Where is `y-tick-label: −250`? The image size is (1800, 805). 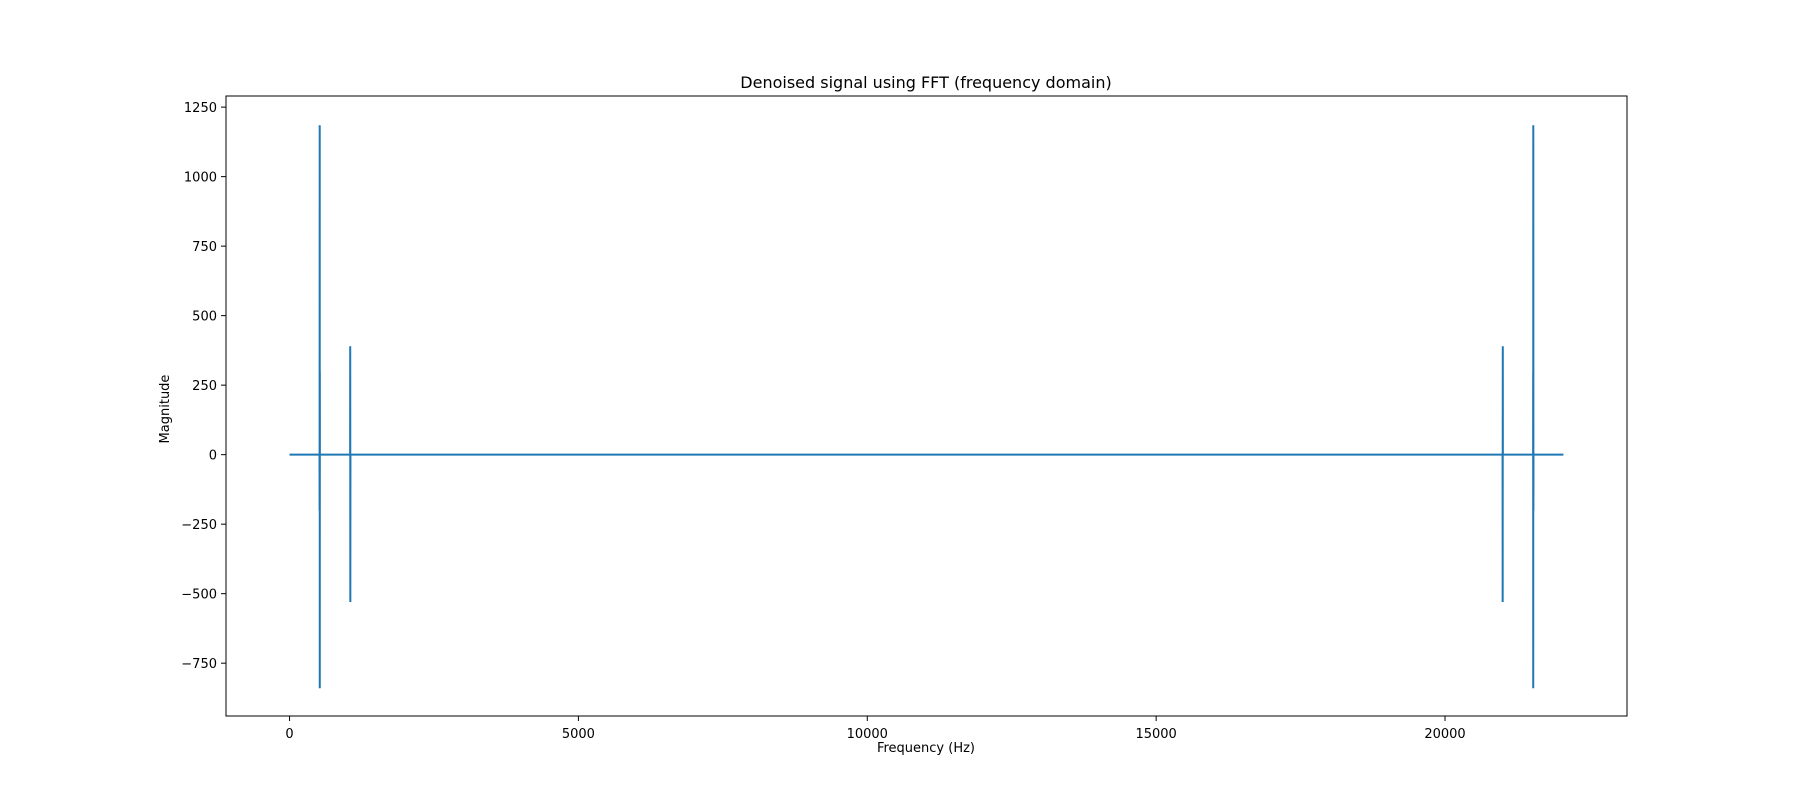 y-tick-label: −250 is located at coordinates (199, 525).